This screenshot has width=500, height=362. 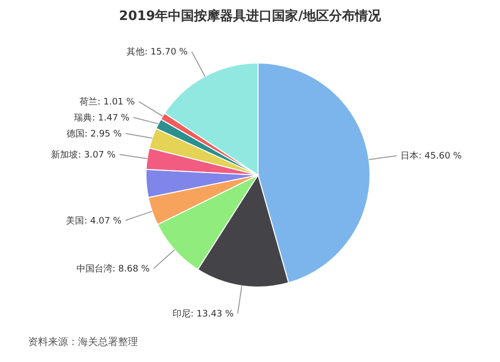 I want to click on slice-label: 德国: 2.95 %, so click(x=94, y=134).